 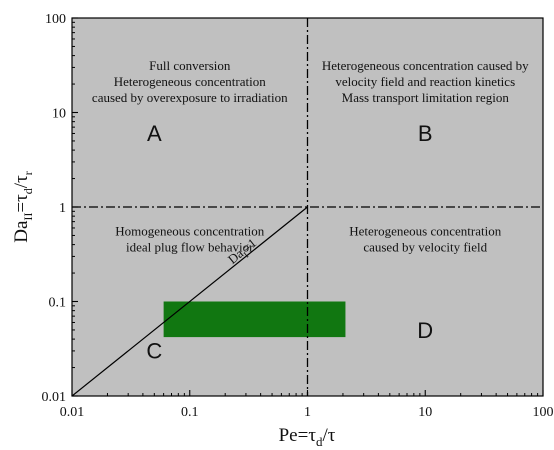 I want to click on region-a-line: Heterogeneous concentration, so click(x=190, y=81).